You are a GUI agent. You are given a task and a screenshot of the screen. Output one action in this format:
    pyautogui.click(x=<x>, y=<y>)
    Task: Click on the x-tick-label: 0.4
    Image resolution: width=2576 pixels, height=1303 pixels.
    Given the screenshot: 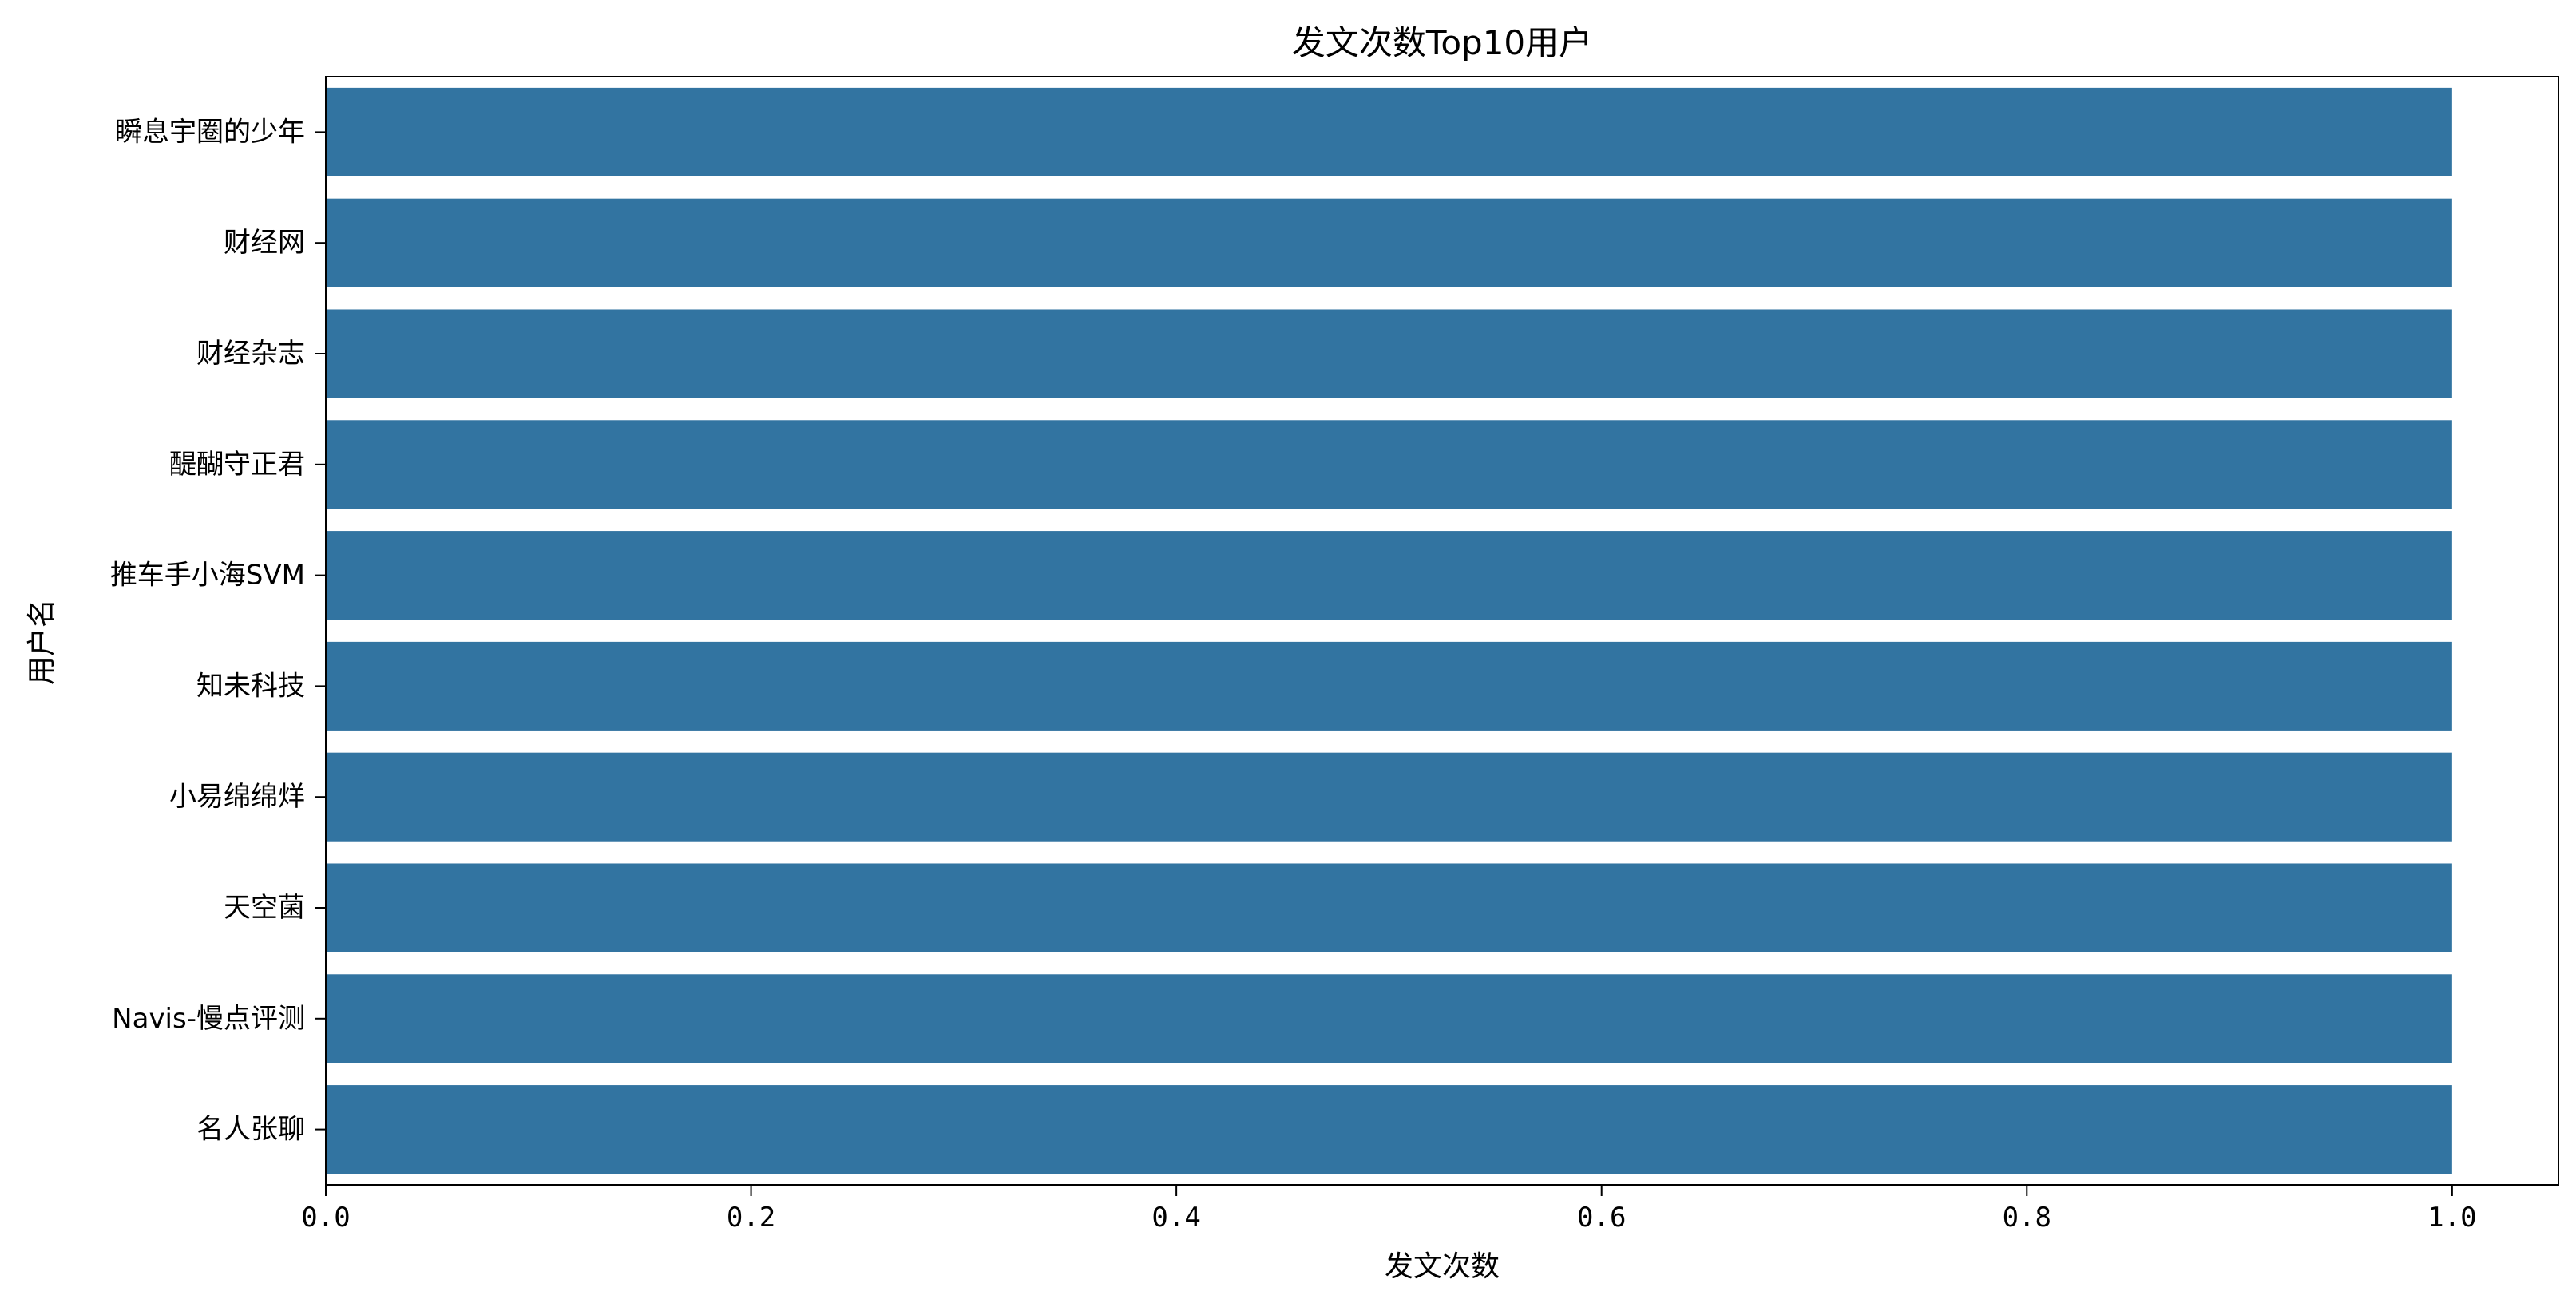 What is the action you would take?
    pyautogui.click(x=1175, y=1218)
    